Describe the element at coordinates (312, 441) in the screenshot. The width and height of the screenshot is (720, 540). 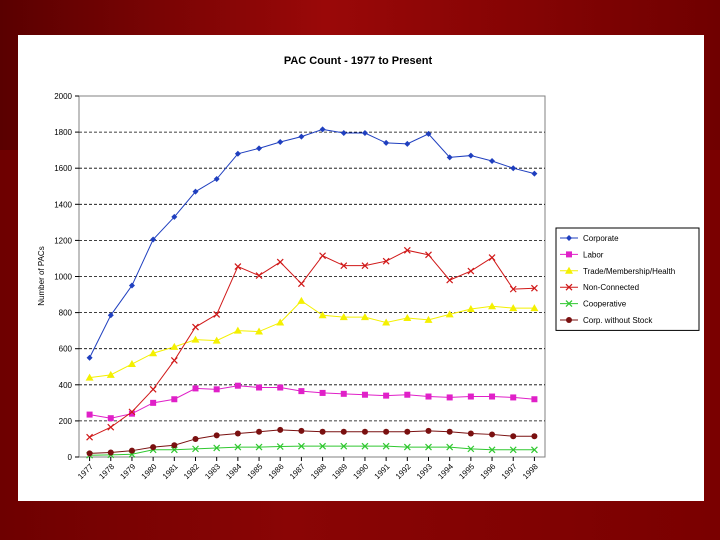
I see `series-line` at that location.